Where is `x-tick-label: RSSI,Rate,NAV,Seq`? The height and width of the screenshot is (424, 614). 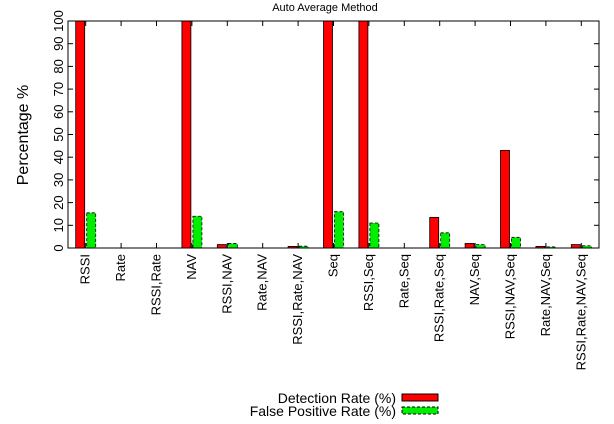 x-tick-label: RSSI,Rate,NAV,Seq is located at coordinates (580, 312).